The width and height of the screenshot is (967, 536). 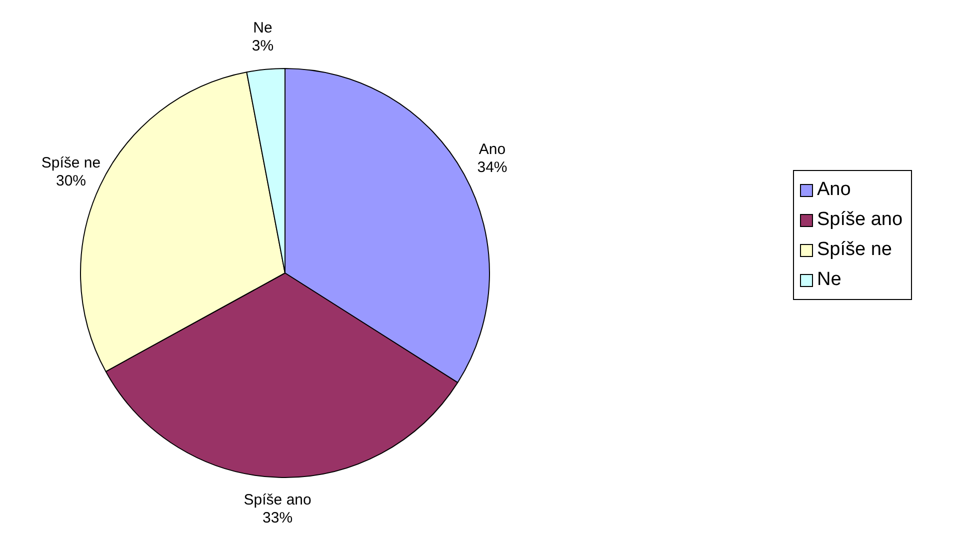 What do you see at coordinates (263, 46) in the screenshot?
I see `data-label: 3%` at bounding box center [263, 46].